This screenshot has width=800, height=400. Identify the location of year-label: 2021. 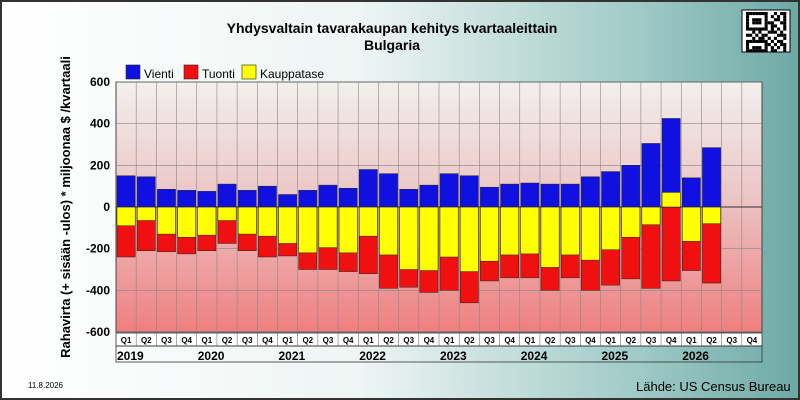
(292, 356).